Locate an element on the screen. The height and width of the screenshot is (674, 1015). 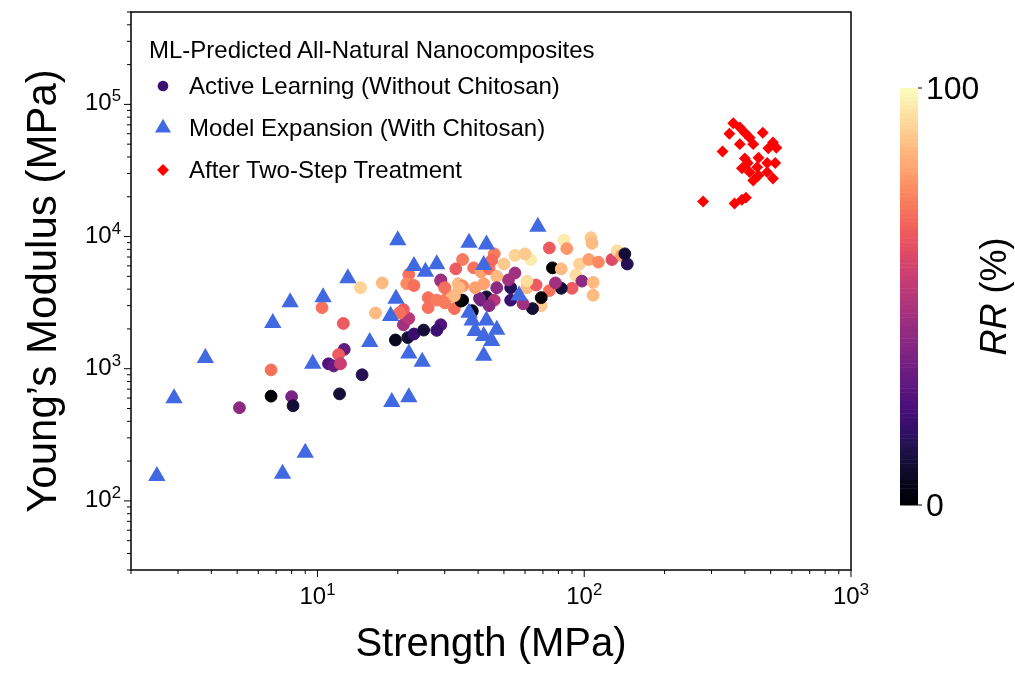
y-tick-label: 10$^{2}$ is located at coordinates (102, 497).